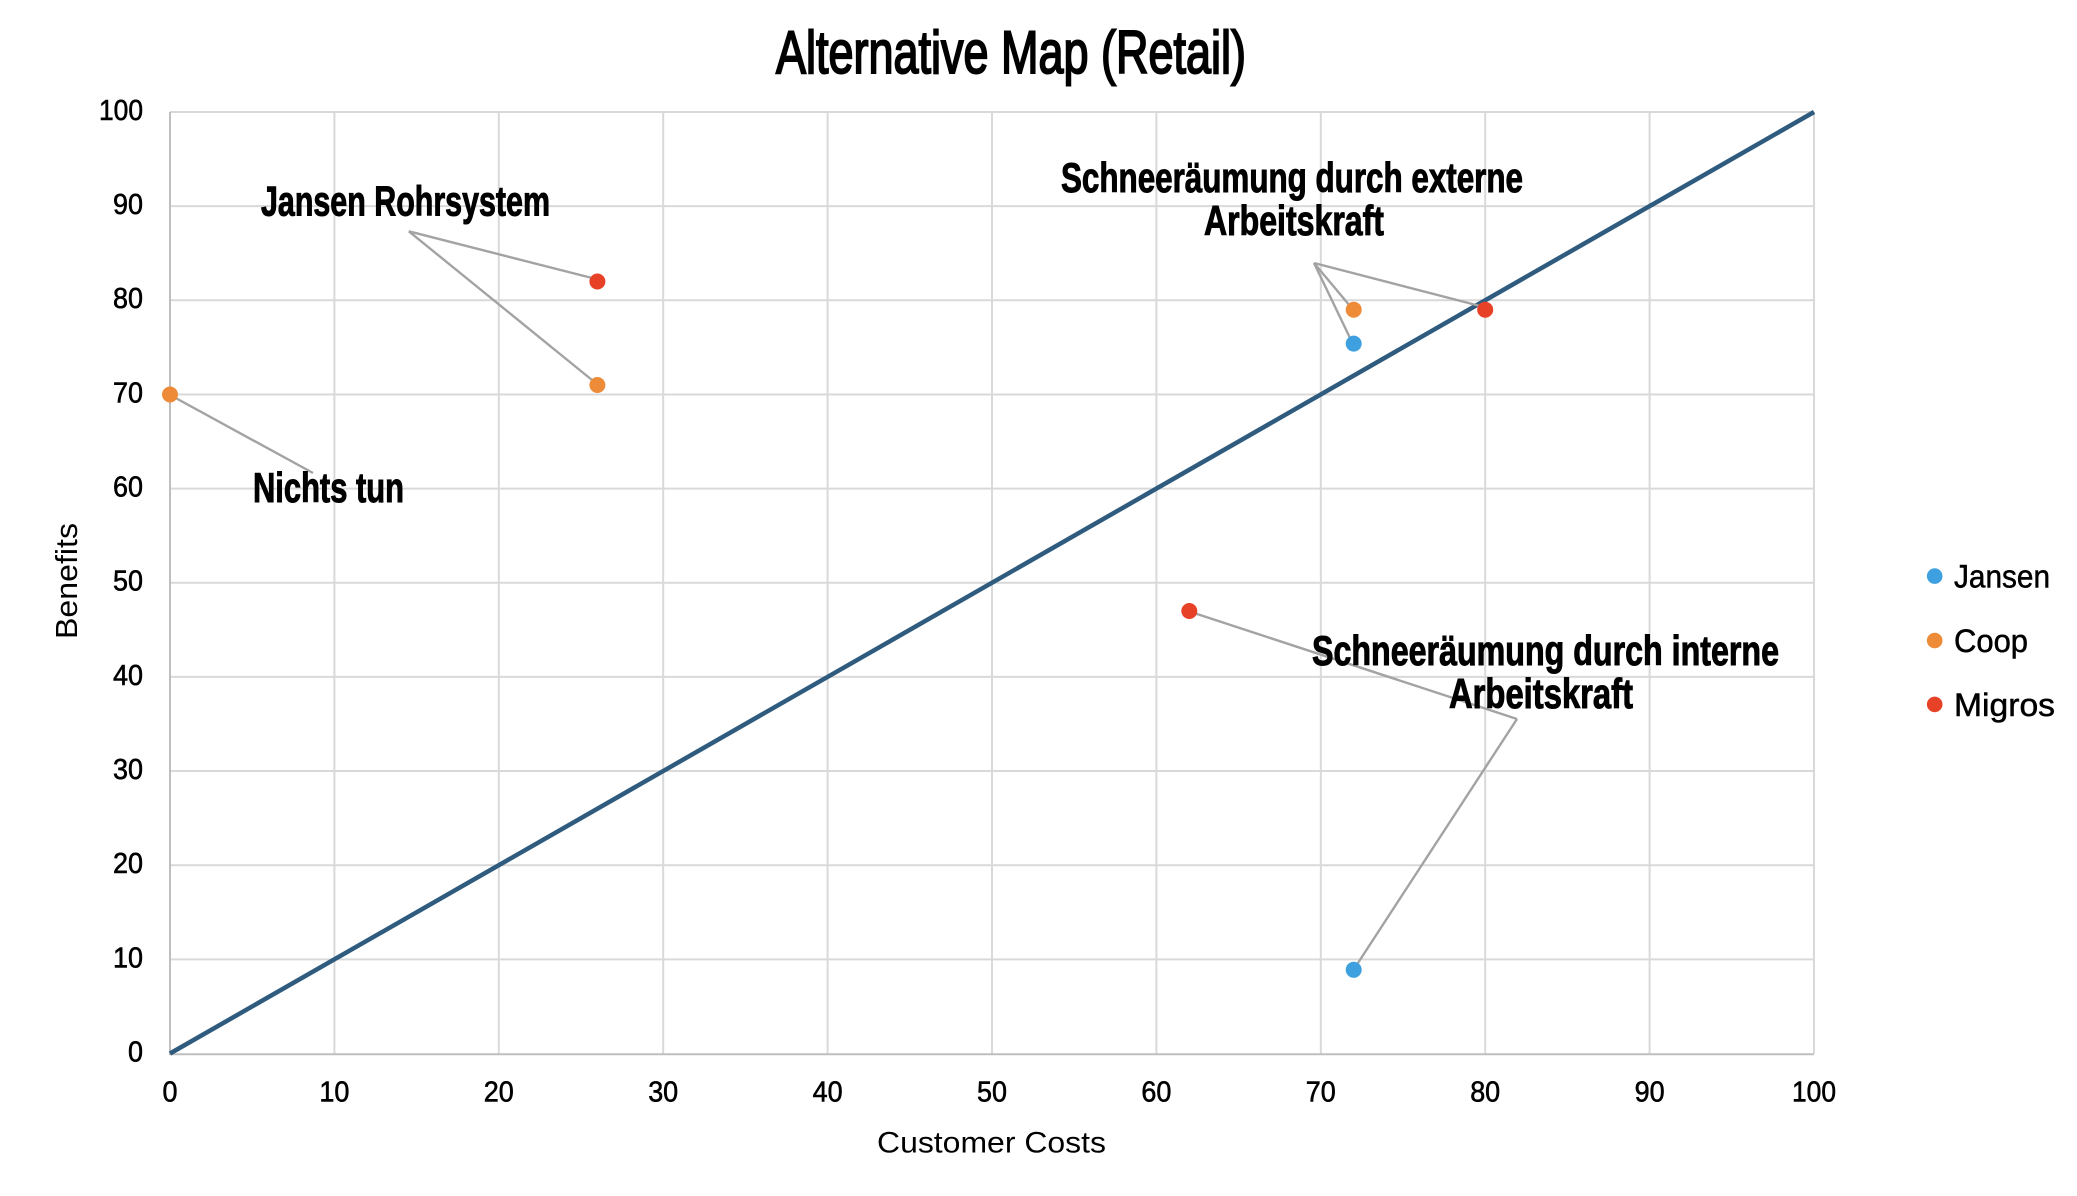 This screenshot has width=2077, height=1196. I want to click on svg-text: Customer Costs, so click(991, 1143).